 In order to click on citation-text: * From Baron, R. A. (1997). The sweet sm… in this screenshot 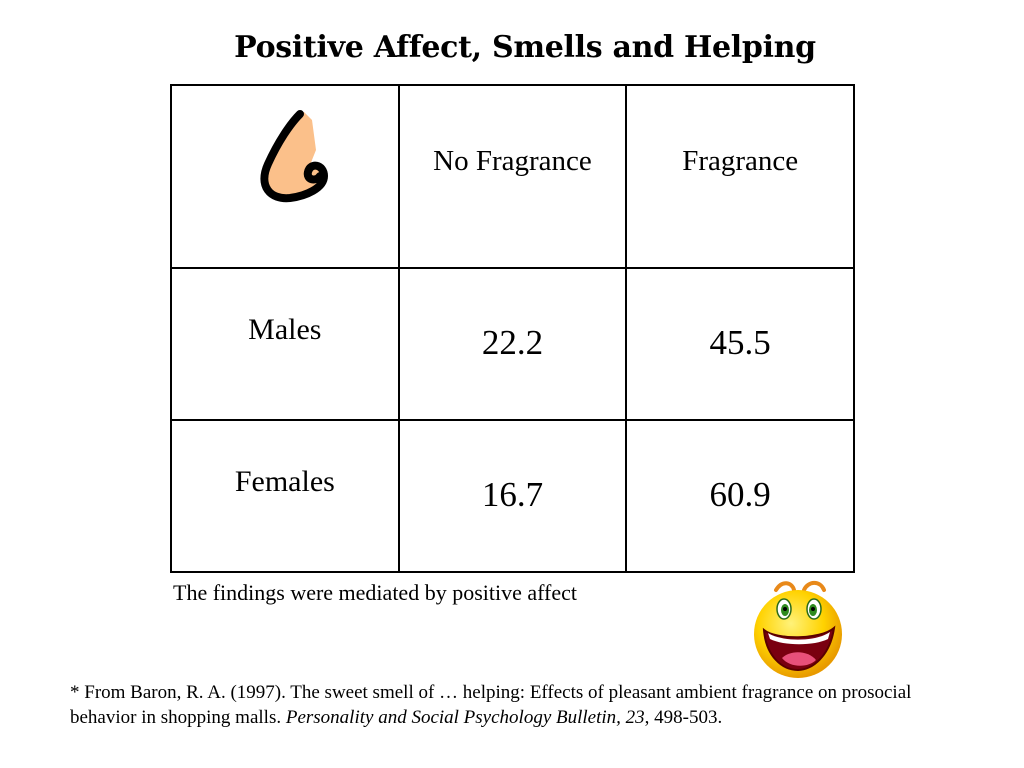, I will do `click(491, 705)`.